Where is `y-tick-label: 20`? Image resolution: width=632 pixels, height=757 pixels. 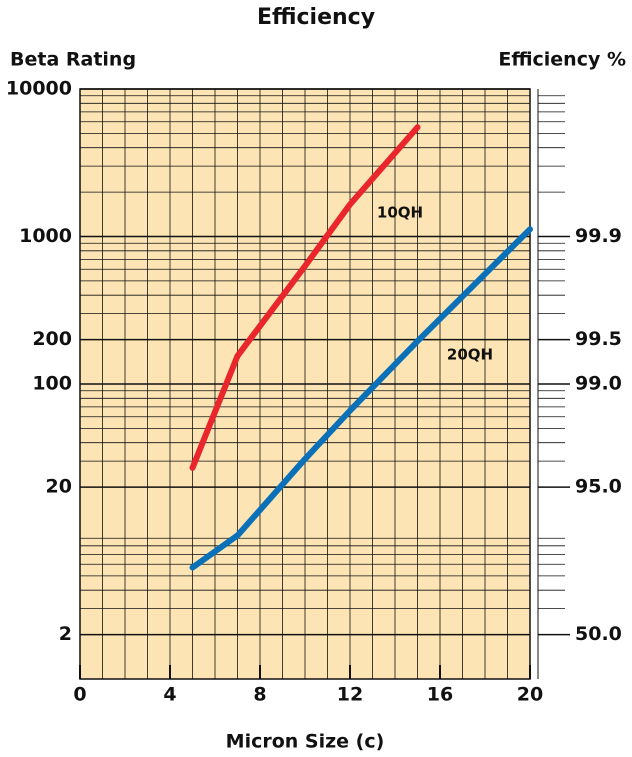
y-tick-label: 20 is located at coordinates (59, 487).